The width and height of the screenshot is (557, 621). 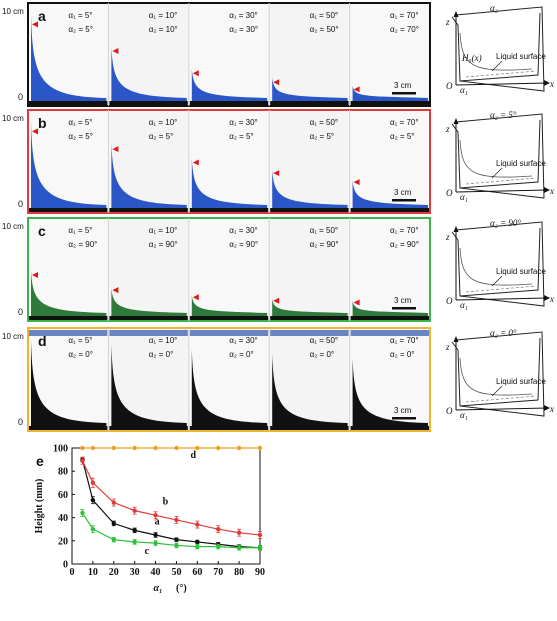 What do you see at coordinates (181, 588) in the screenshot?
I see `x-axis-unit: (°)` at bounding box center [181, 588].